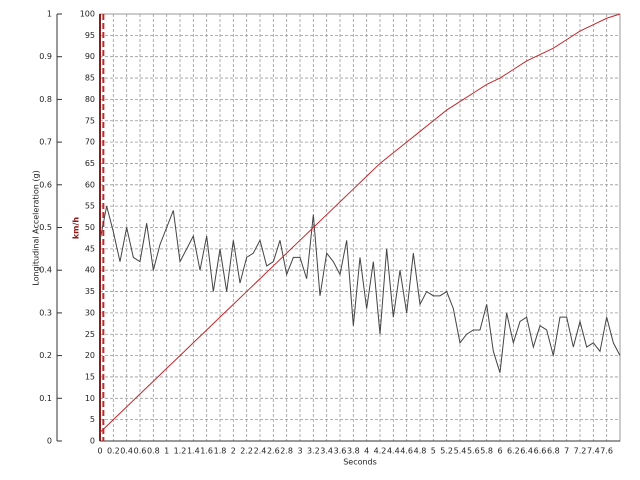  I want to click on y-tick-label: 1, so click(49, 14).